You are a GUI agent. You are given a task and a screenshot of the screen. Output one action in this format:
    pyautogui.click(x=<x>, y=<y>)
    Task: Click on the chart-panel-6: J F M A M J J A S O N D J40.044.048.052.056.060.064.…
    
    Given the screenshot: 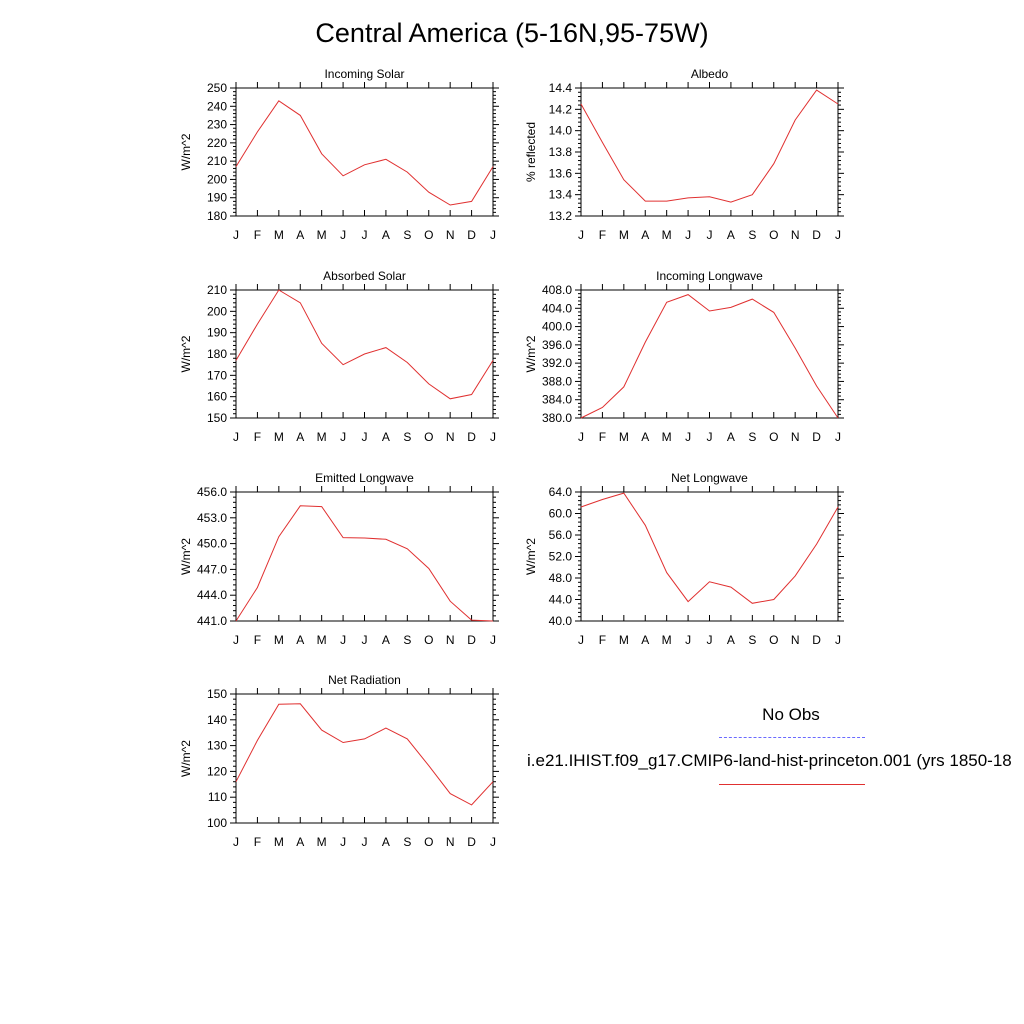 What is the action you would take?
    pyautogui.click(x=684, y=559)
    